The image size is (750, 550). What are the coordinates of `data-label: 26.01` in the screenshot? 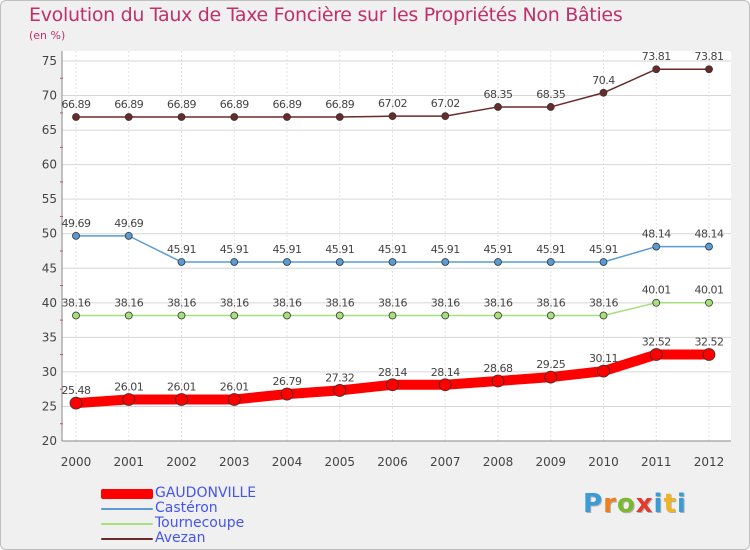 It's located at (234, 386).